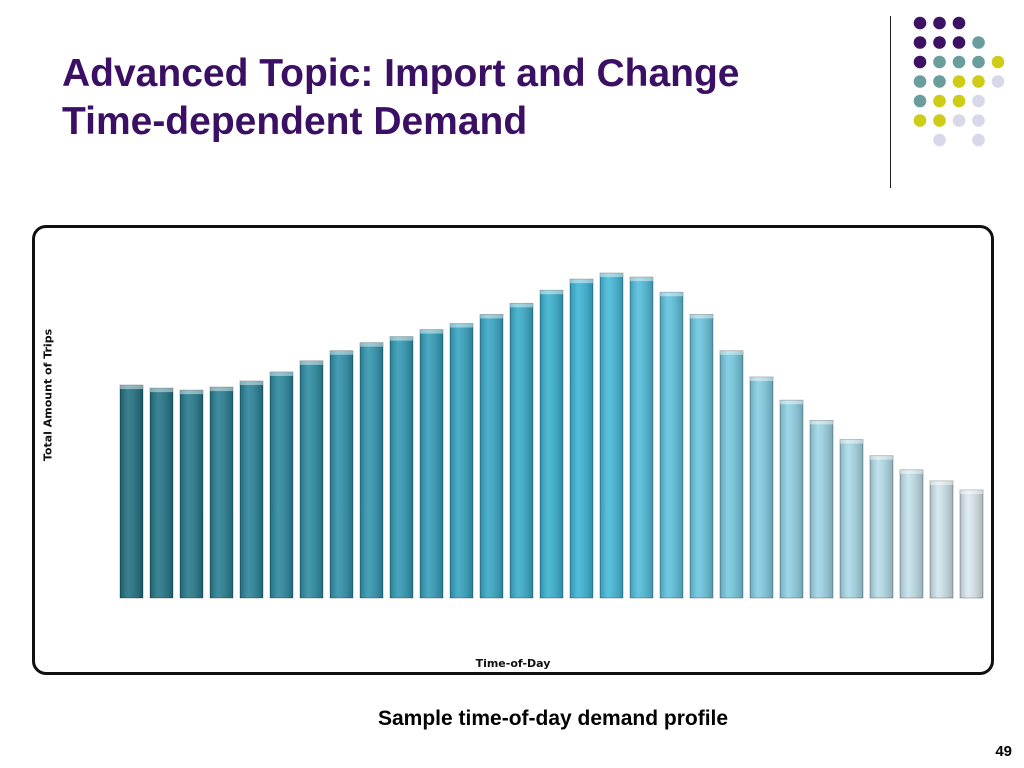 Image resolution: width=1024 pixels, height=768 pixels. What do you see at coordinates (553, 718) in the screenshot?
I see `chart-caption: Sample time-of-day demand profile` at bounding box center [553, 718].